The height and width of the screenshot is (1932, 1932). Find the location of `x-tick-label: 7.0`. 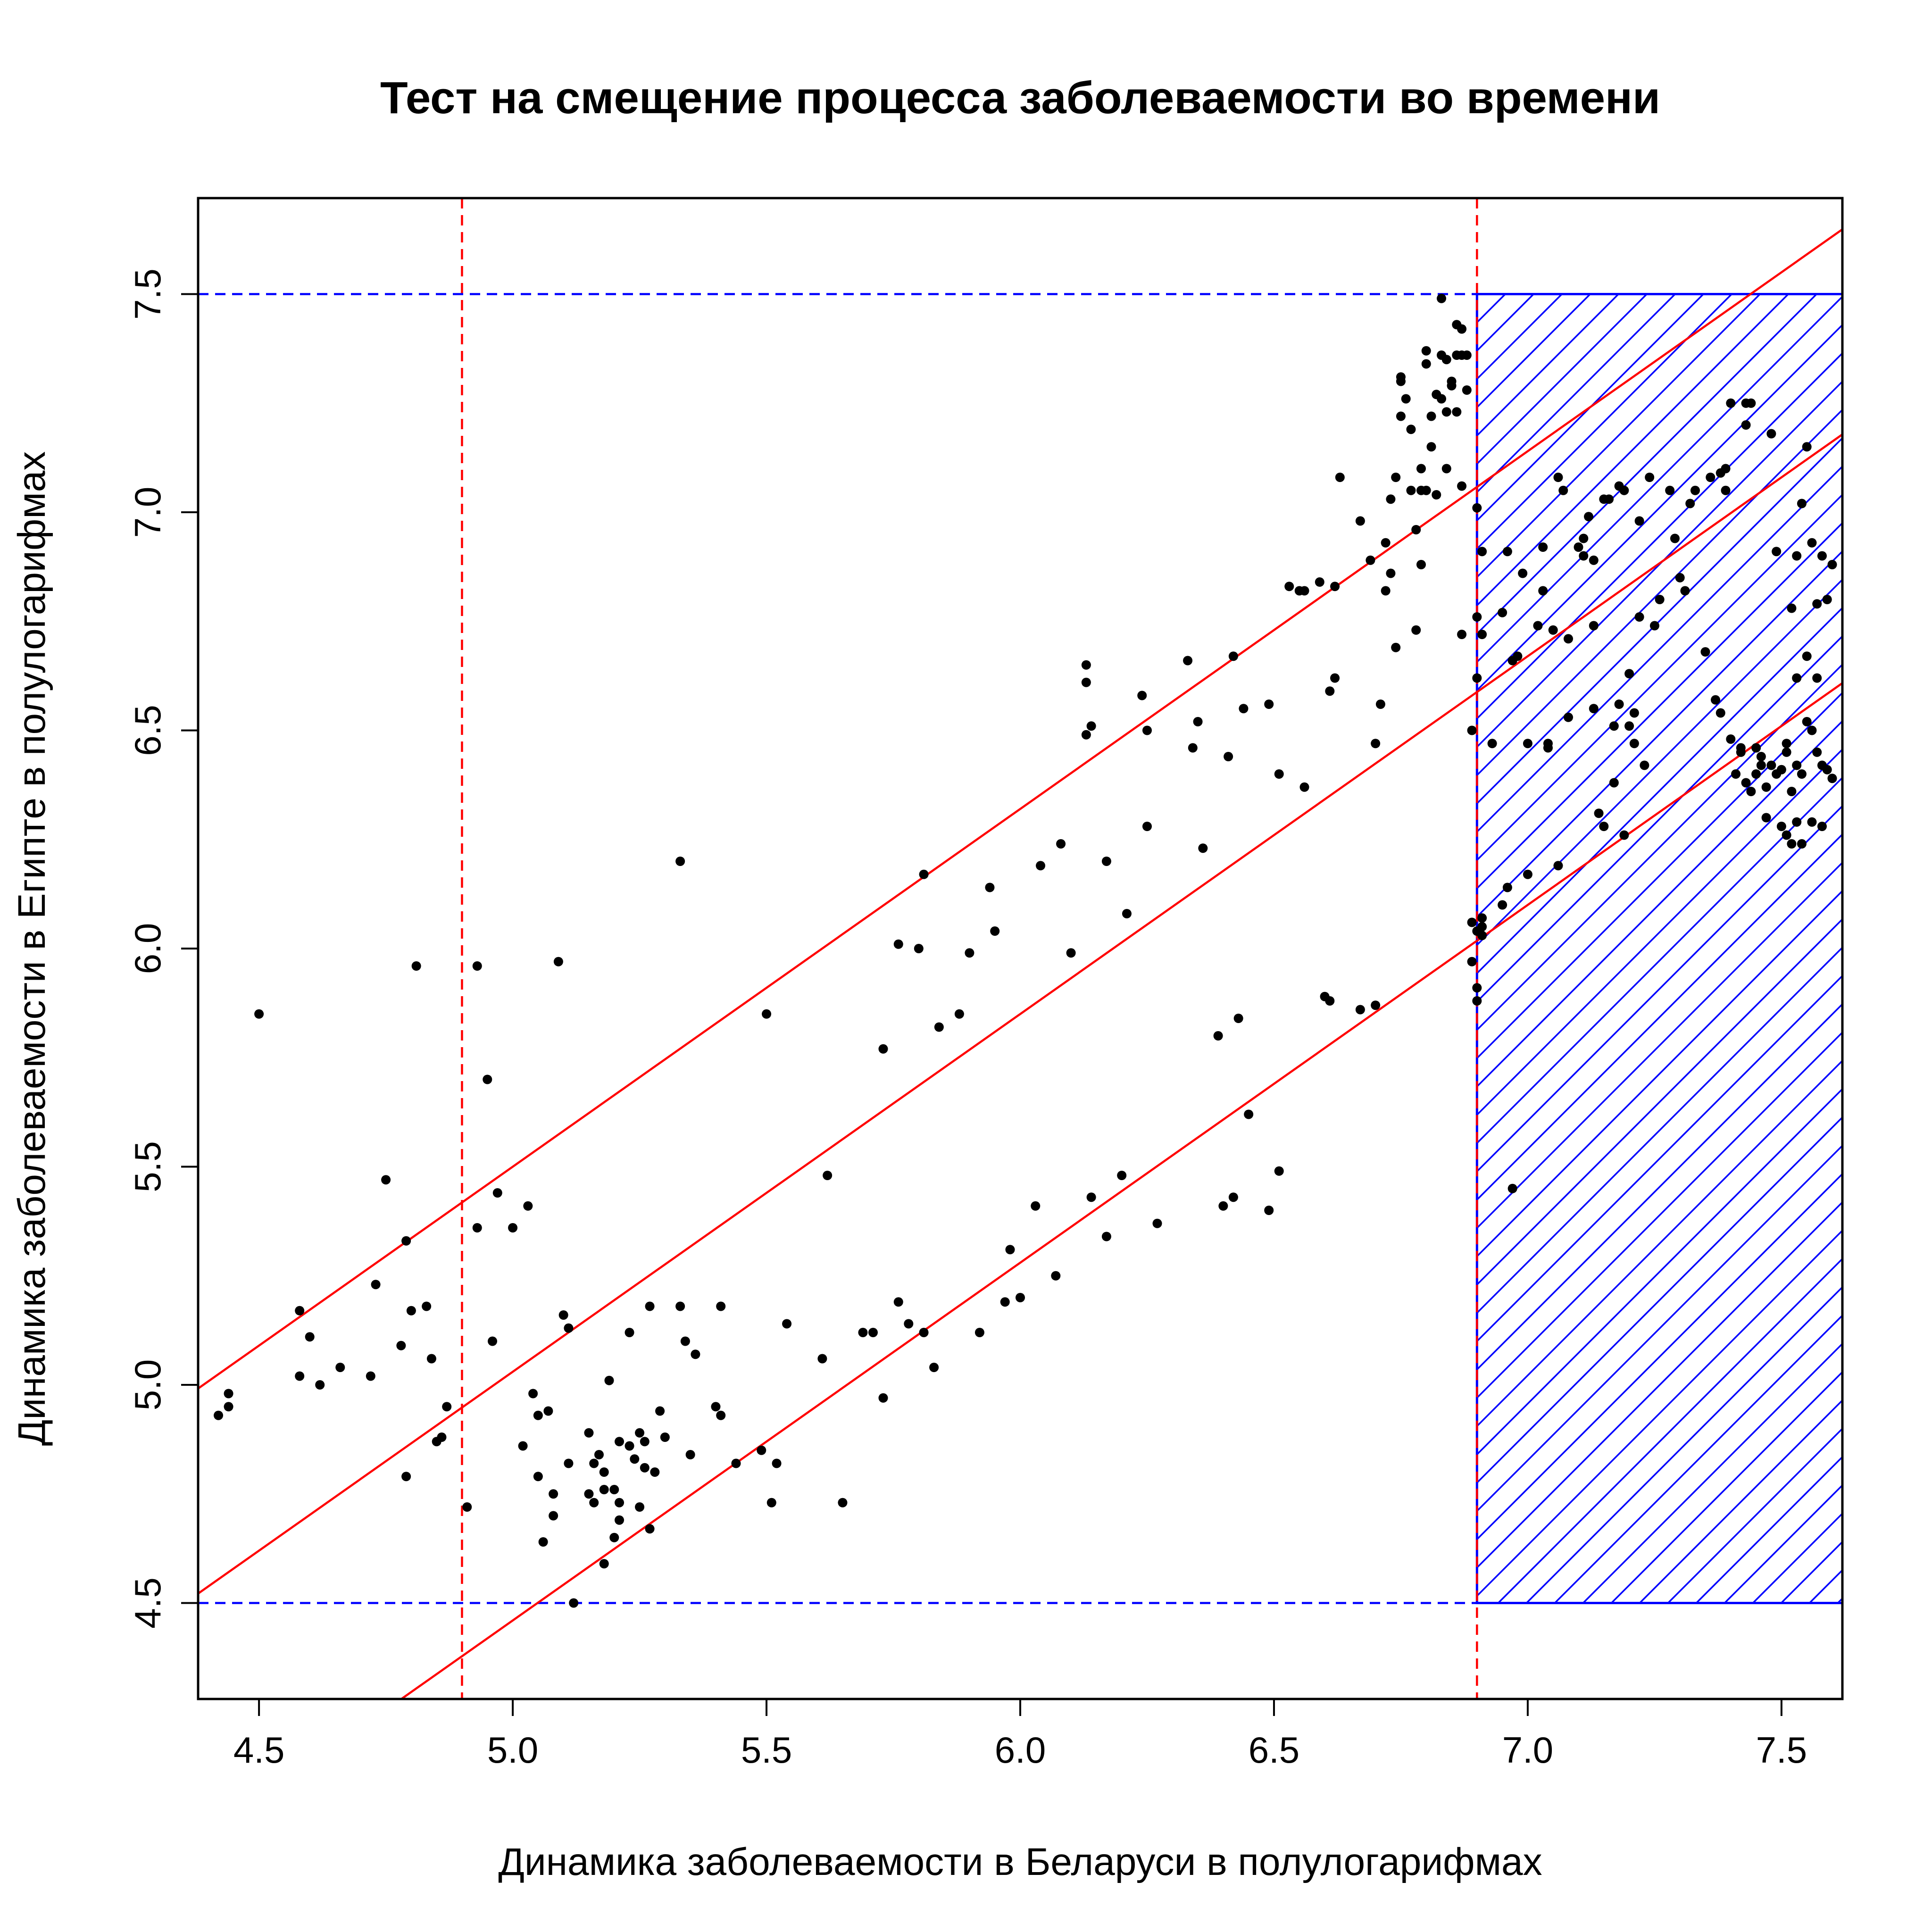

x-tick-label: 7.0 is located at coordinates (1527, 1750).